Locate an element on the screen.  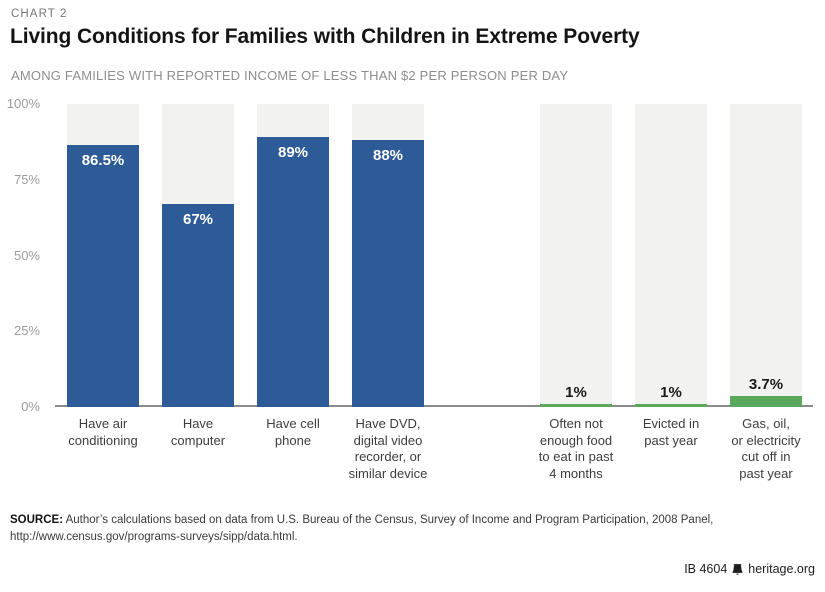
bar-track: 86.5% is located at coordinates (103, 255).